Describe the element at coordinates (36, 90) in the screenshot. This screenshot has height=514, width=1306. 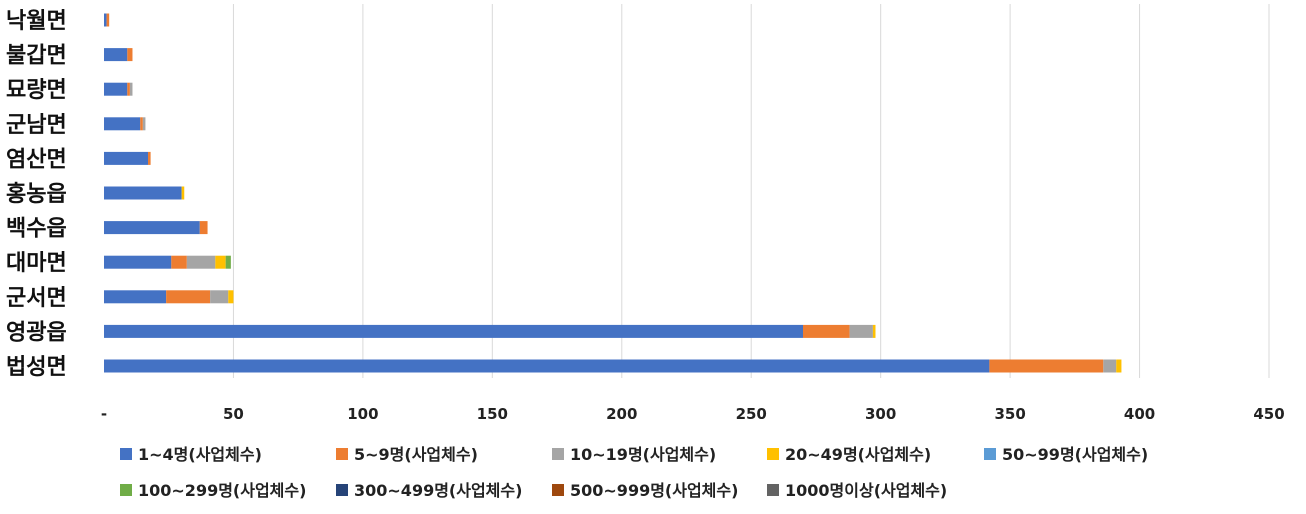
I see `category-label: 묘량면` at that location.